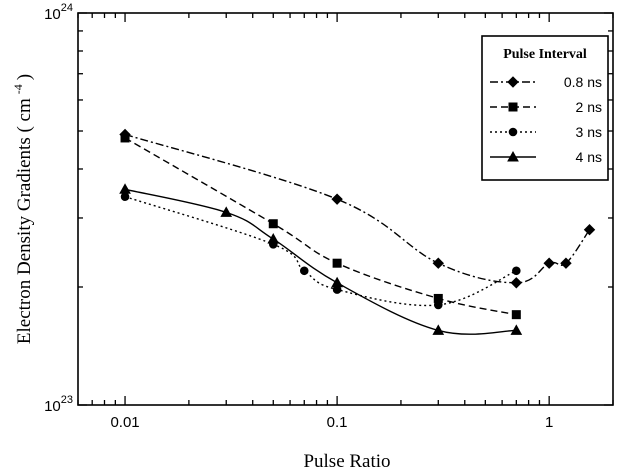  I want to click on legend-label: 4 ns, so click(589, 157).